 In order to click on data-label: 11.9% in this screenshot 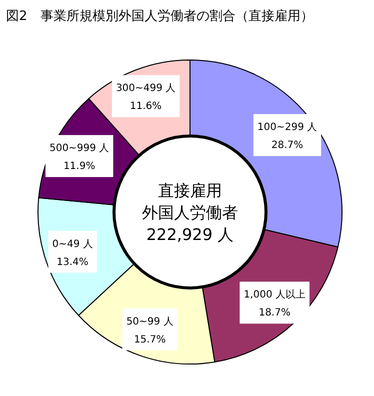, I will do `click(79, 166)`.